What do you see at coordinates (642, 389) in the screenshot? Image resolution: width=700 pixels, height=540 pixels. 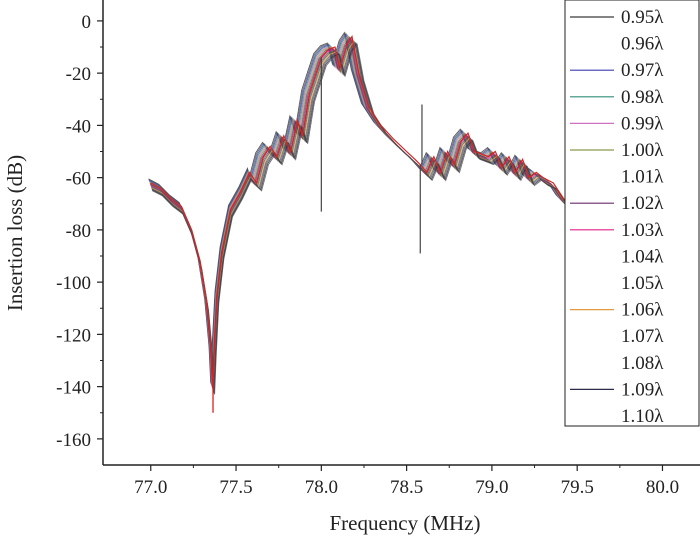 I see `legend-label: 1.09λ` at bounding box center [642, 389].